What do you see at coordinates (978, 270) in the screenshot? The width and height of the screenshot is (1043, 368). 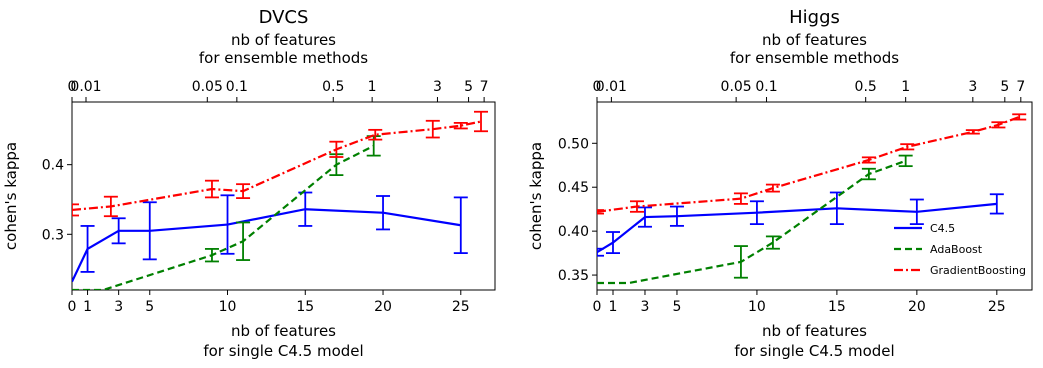 I see `legend-label: GradientBoosting` at bounding box center [978, 270].